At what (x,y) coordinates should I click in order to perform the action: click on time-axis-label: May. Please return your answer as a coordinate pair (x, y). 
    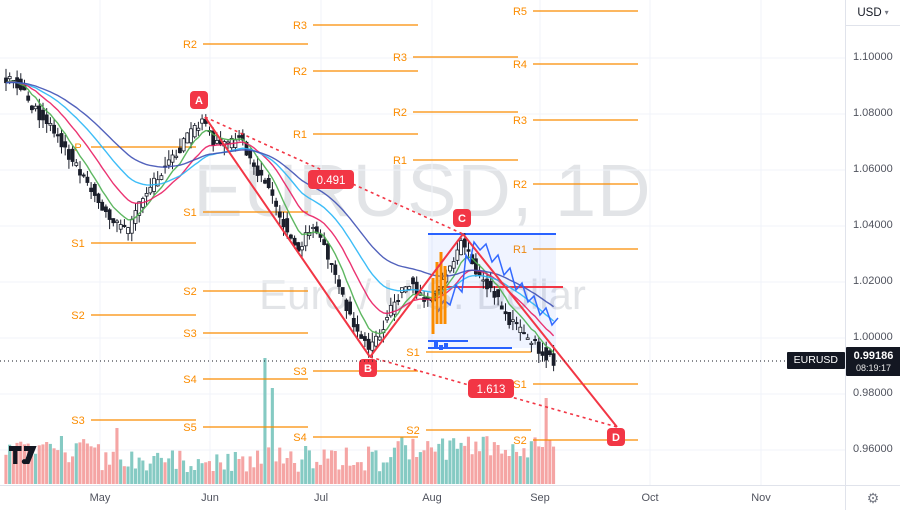
    Looking at the image, I should click on (100, 498).